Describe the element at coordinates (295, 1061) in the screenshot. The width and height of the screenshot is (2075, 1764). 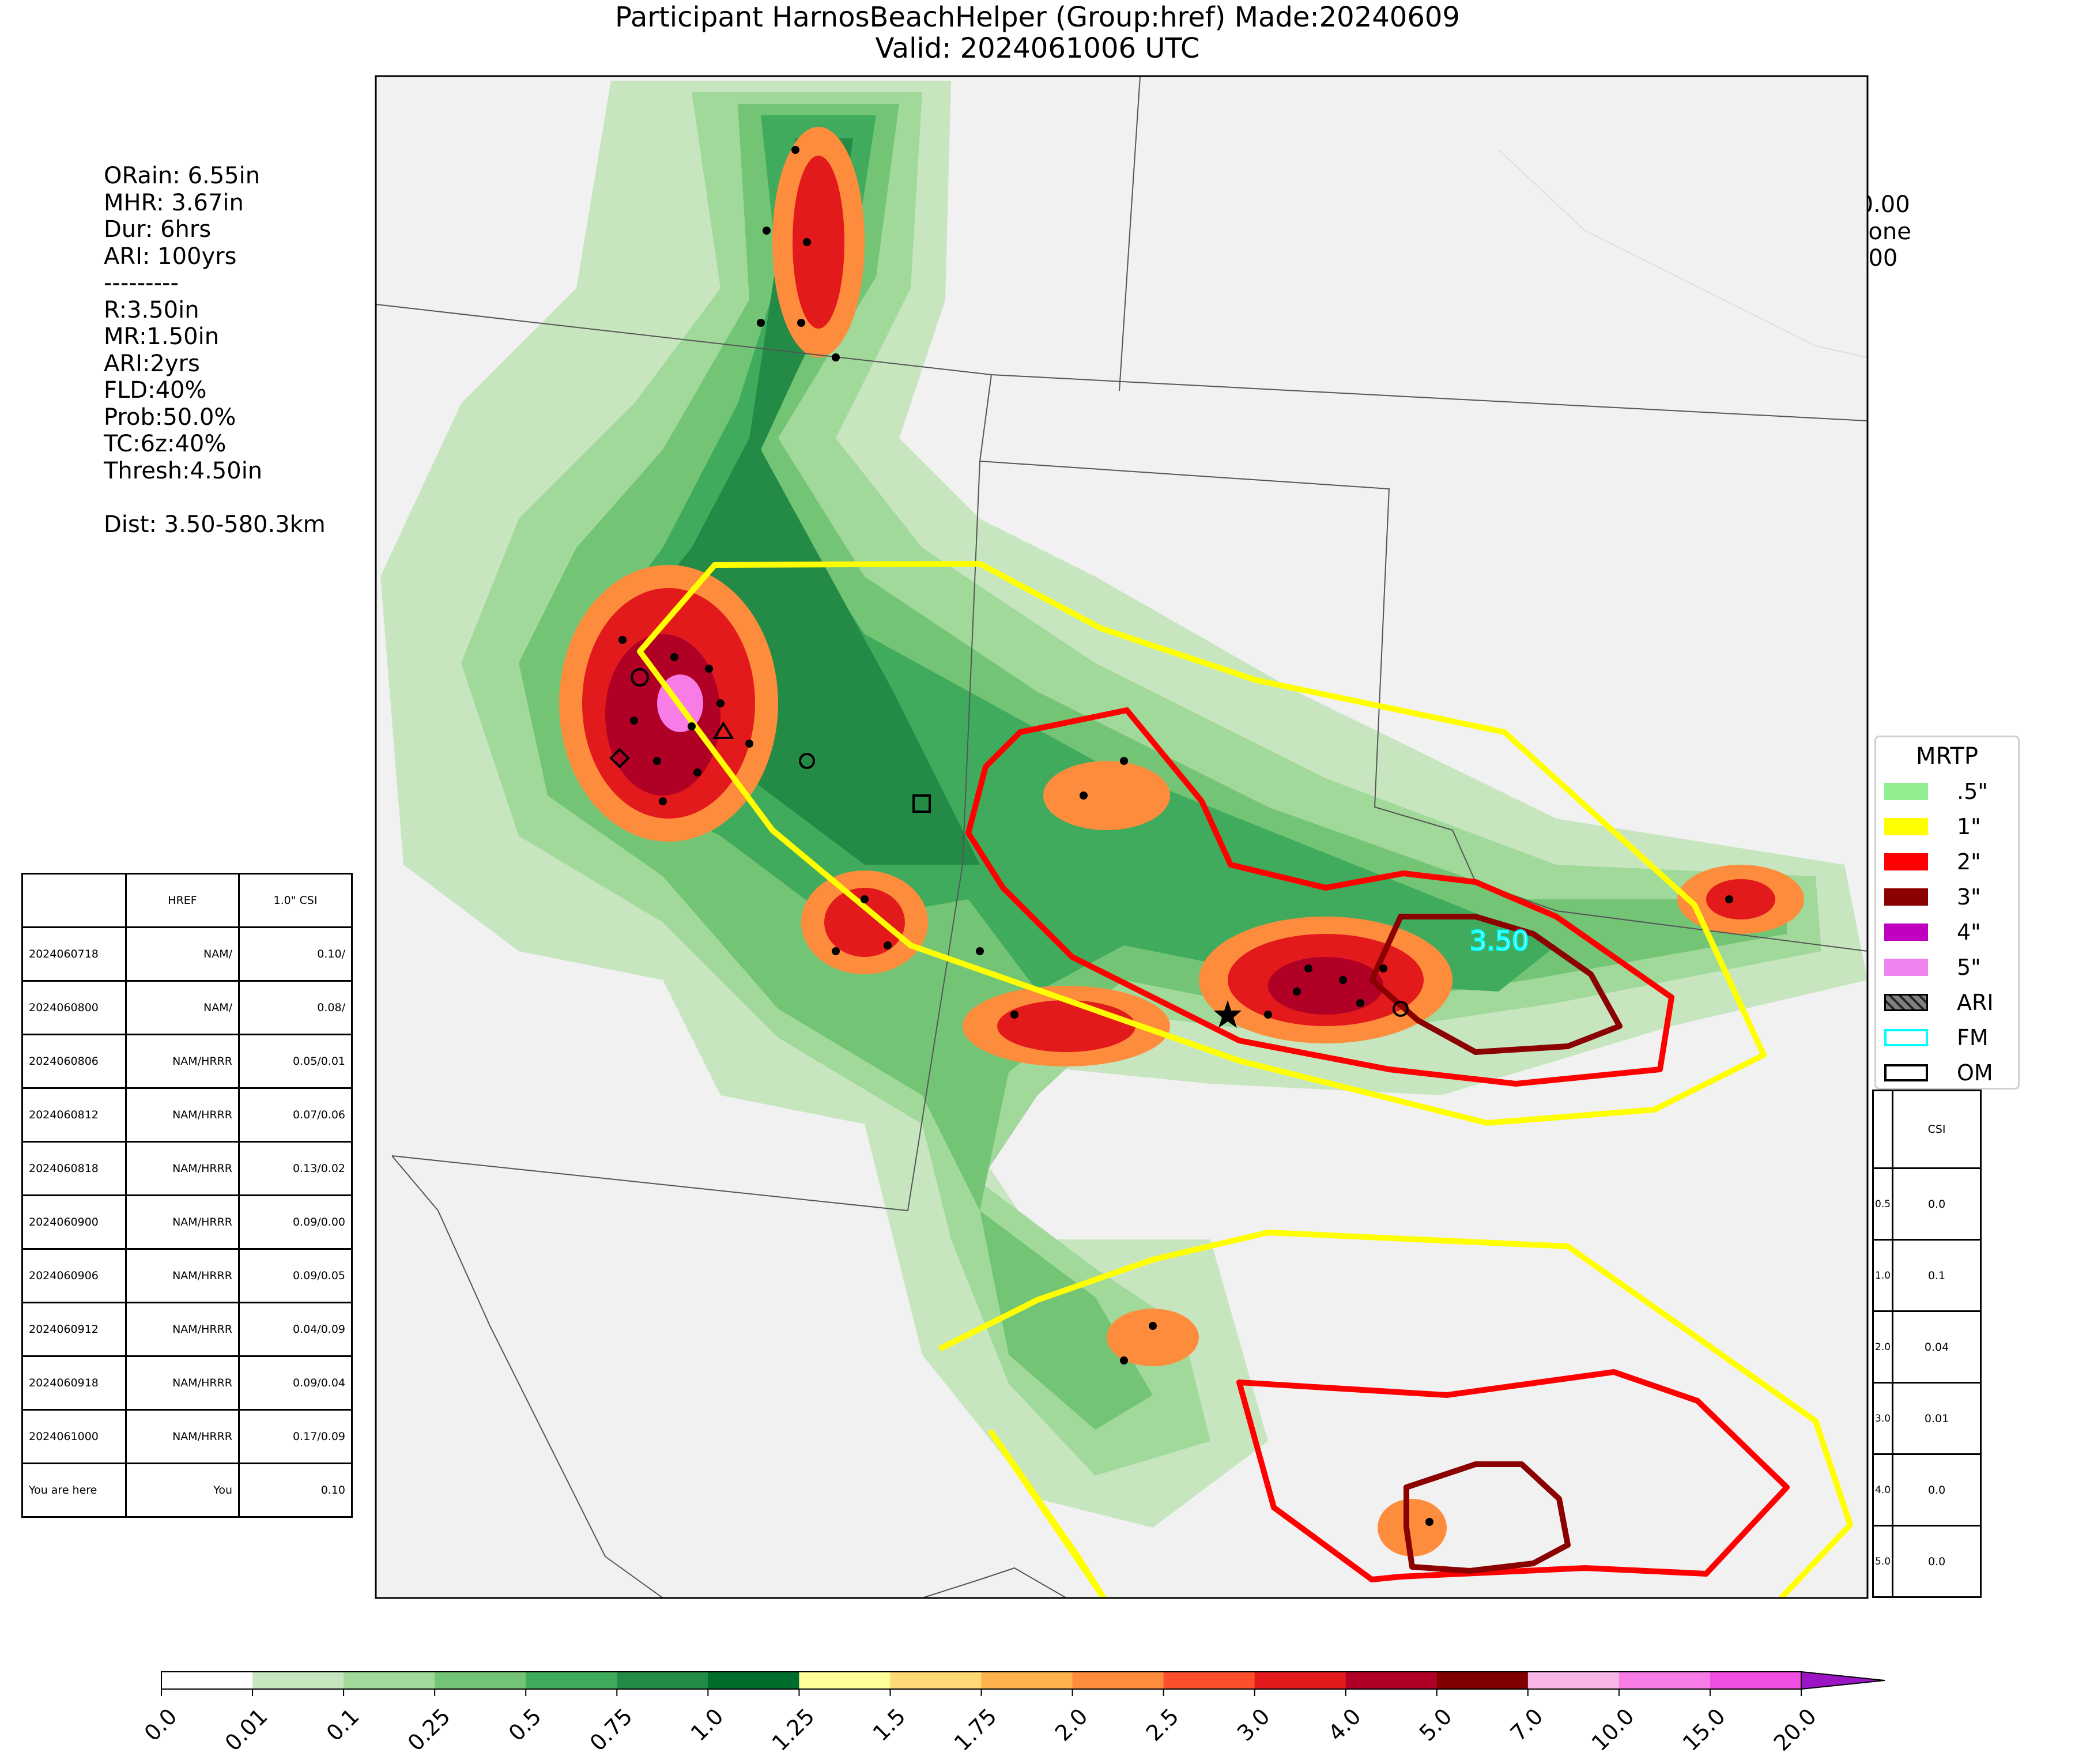
I see `table-cell: 0.05/0.01` at that location.